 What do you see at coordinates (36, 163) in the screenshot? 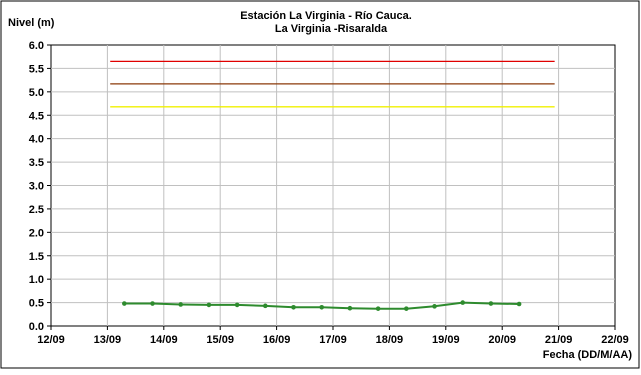
I see `y-tick-label: 3.5` at bounding box center [36, 163].